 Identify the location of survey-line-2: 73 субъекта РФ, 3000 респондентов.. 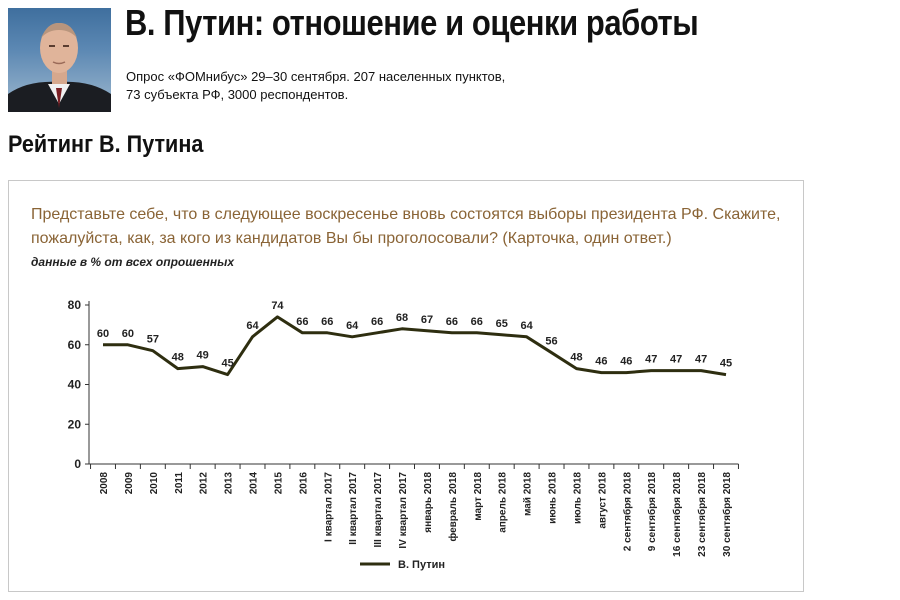
(237, 94).